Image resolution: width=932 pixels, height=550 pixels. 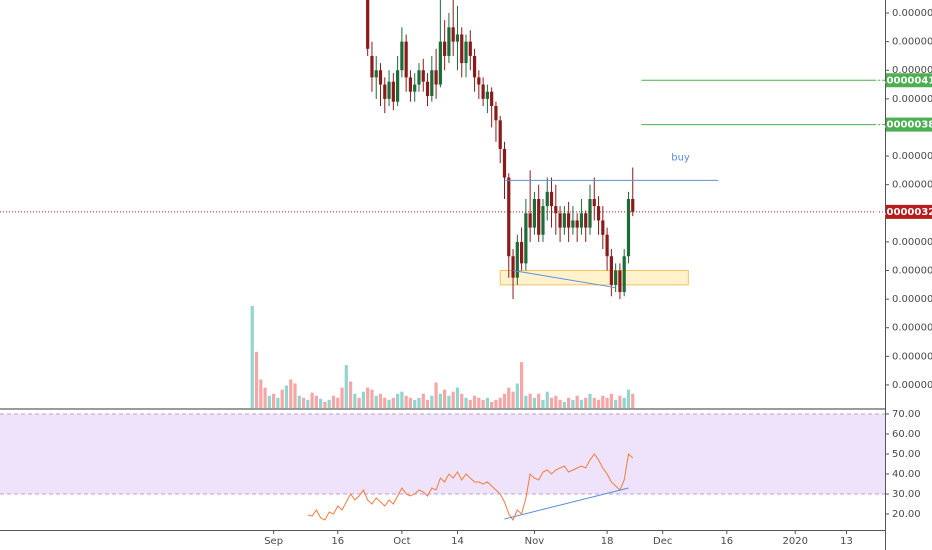 I want to click on x-tick-label: Oct, so click(x=401, y=541).